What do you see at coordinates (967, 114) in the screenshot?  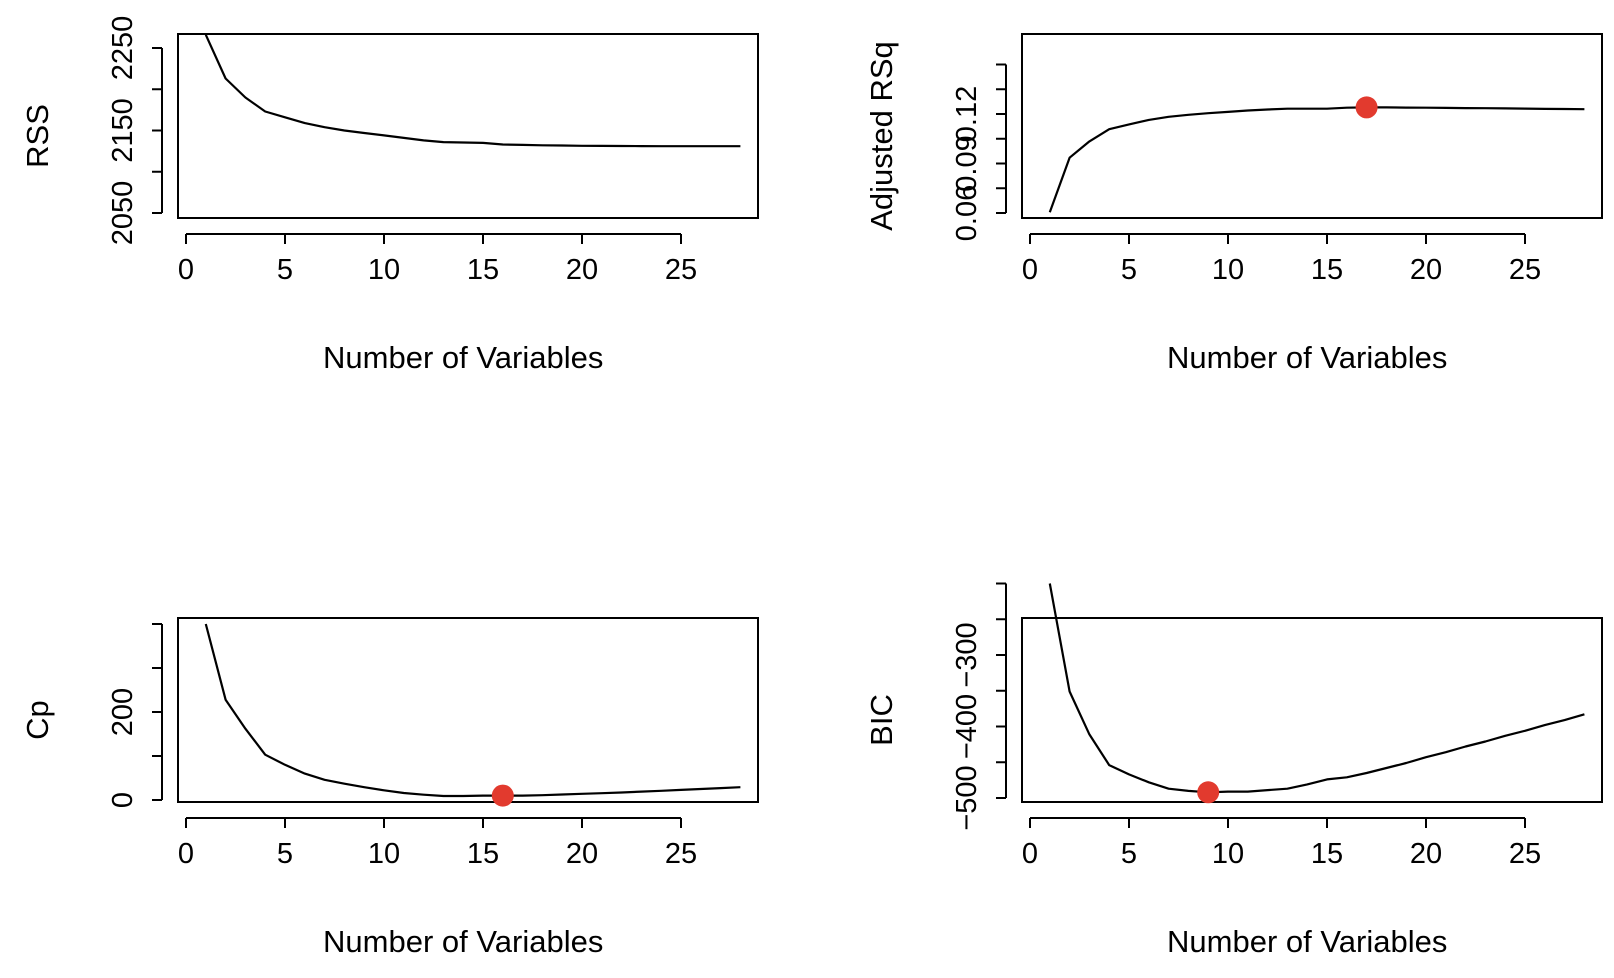 I see `y-tick-label: 0.12` at bounding box center [967, 114].